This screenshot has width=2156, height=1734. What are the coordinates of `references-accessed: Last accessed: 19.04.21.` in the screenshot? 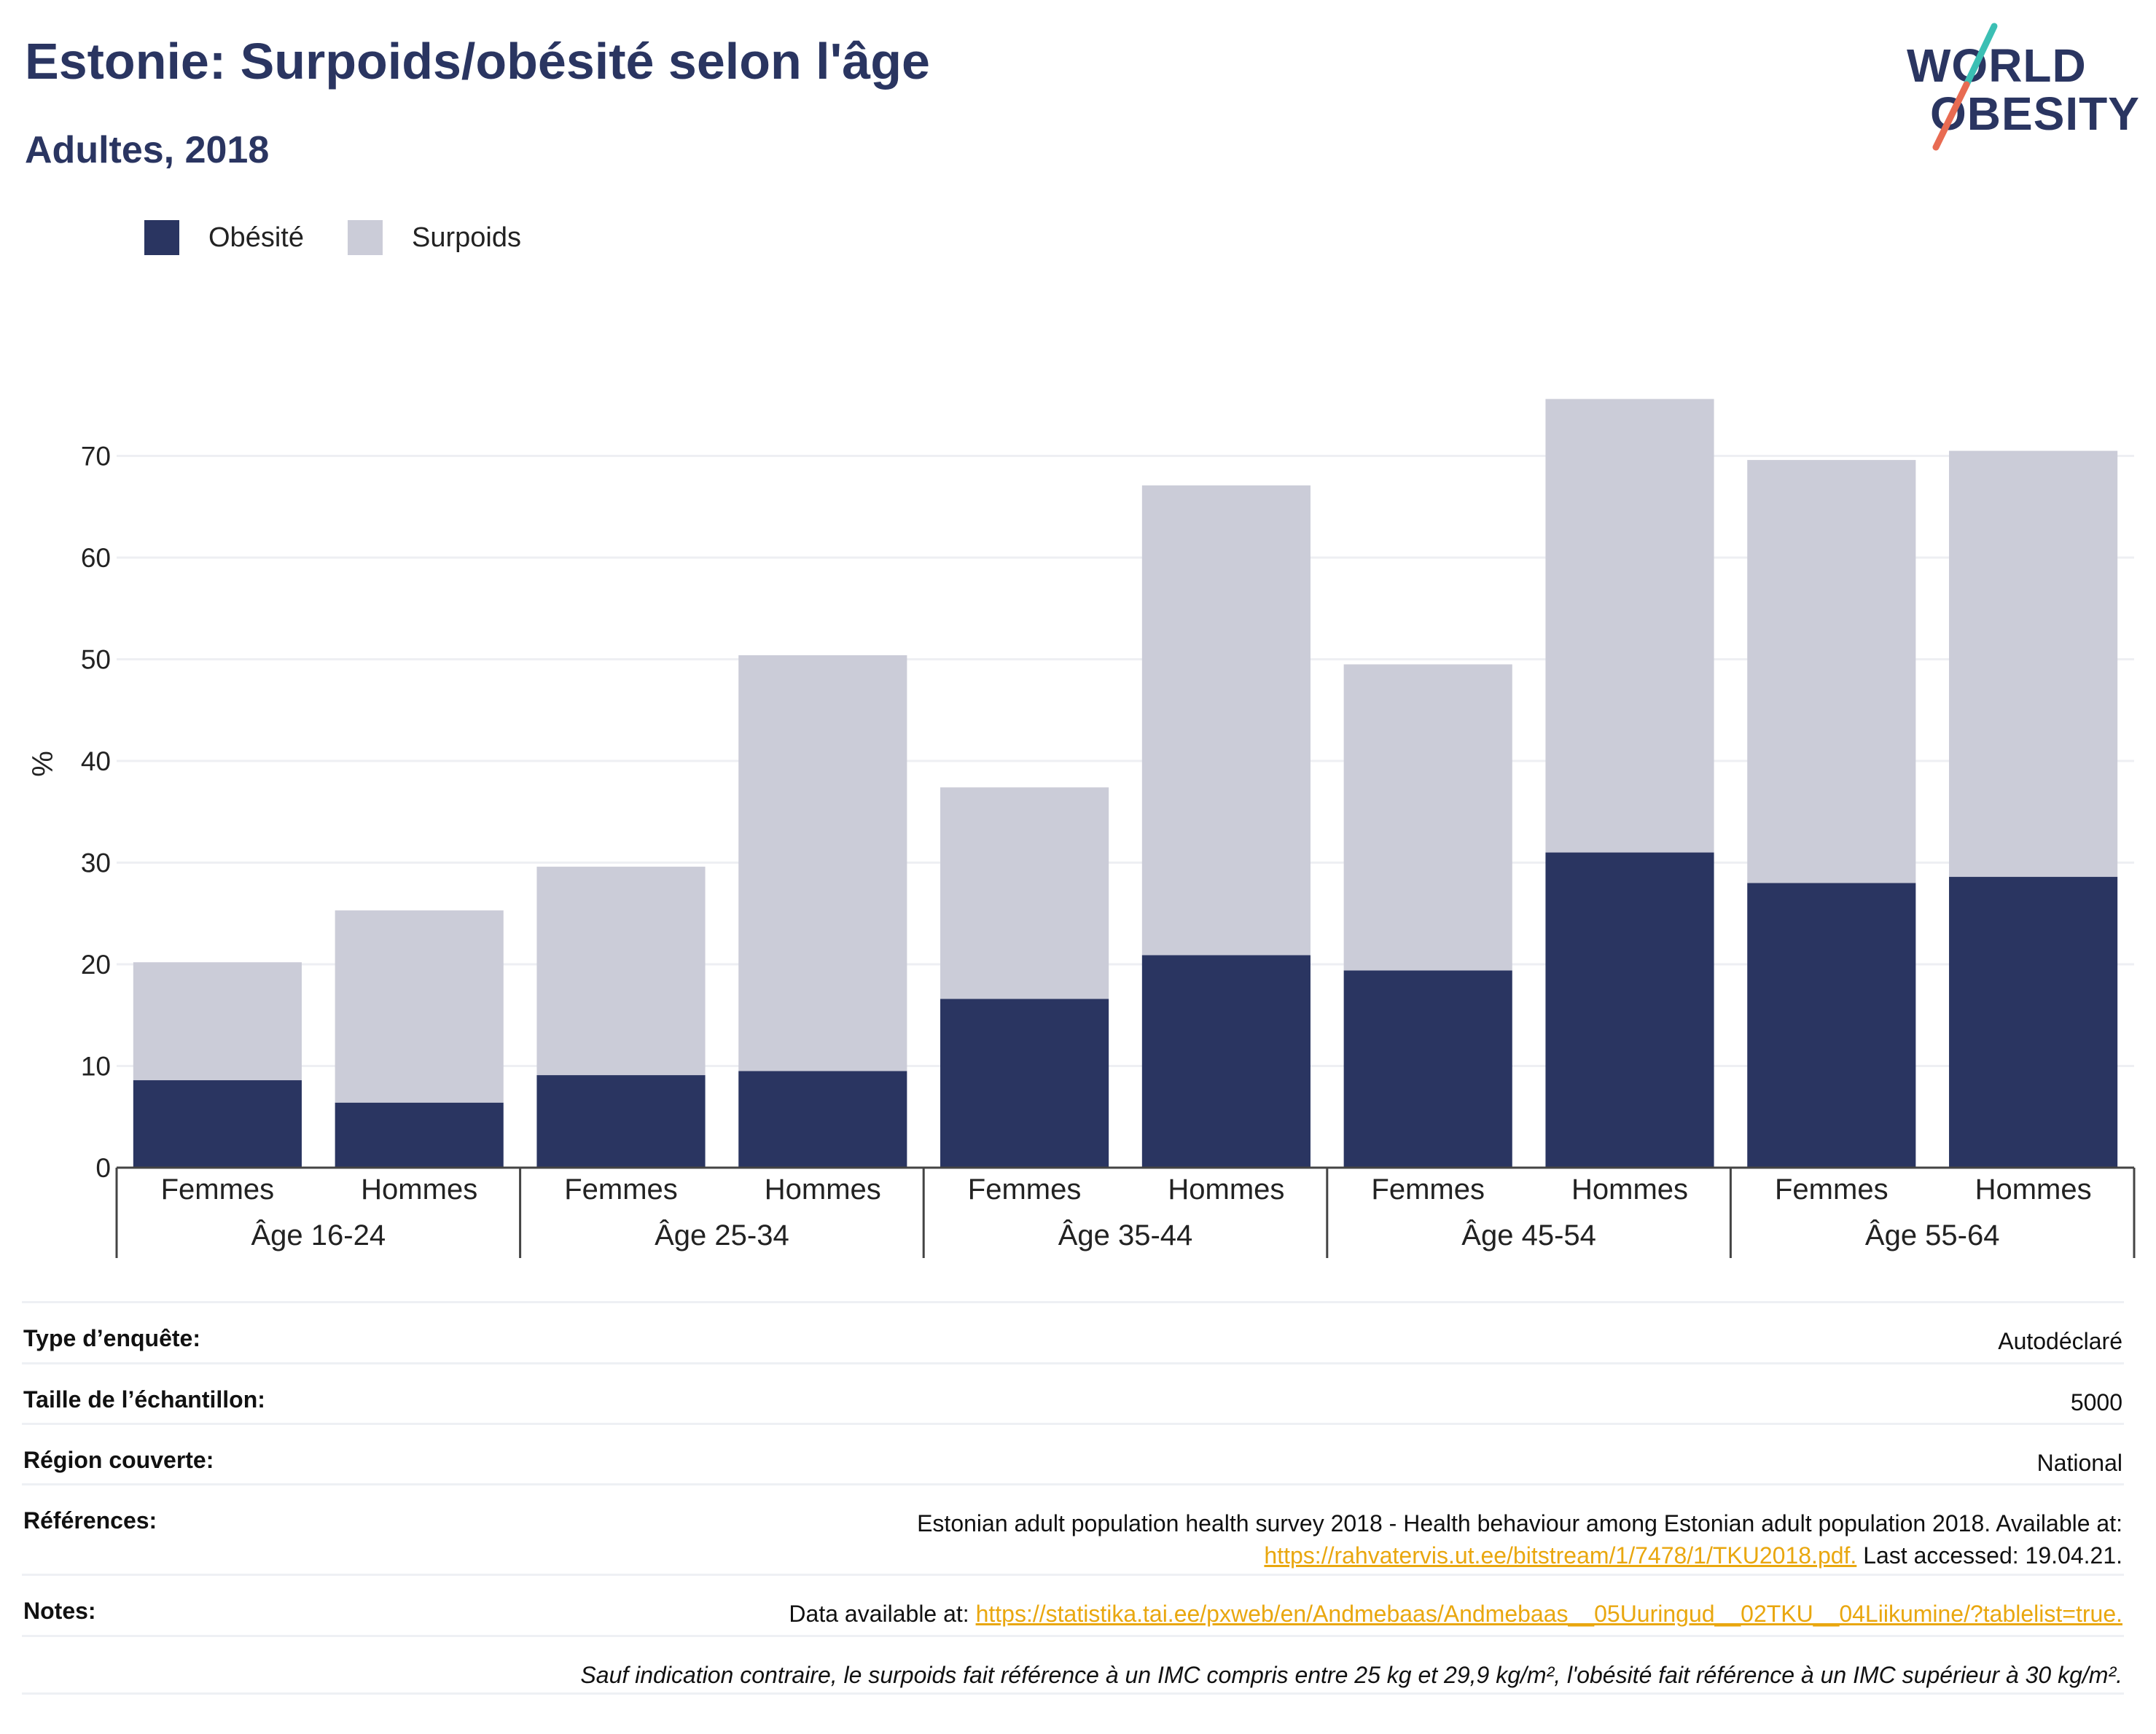 It's located at (1989, 1556).